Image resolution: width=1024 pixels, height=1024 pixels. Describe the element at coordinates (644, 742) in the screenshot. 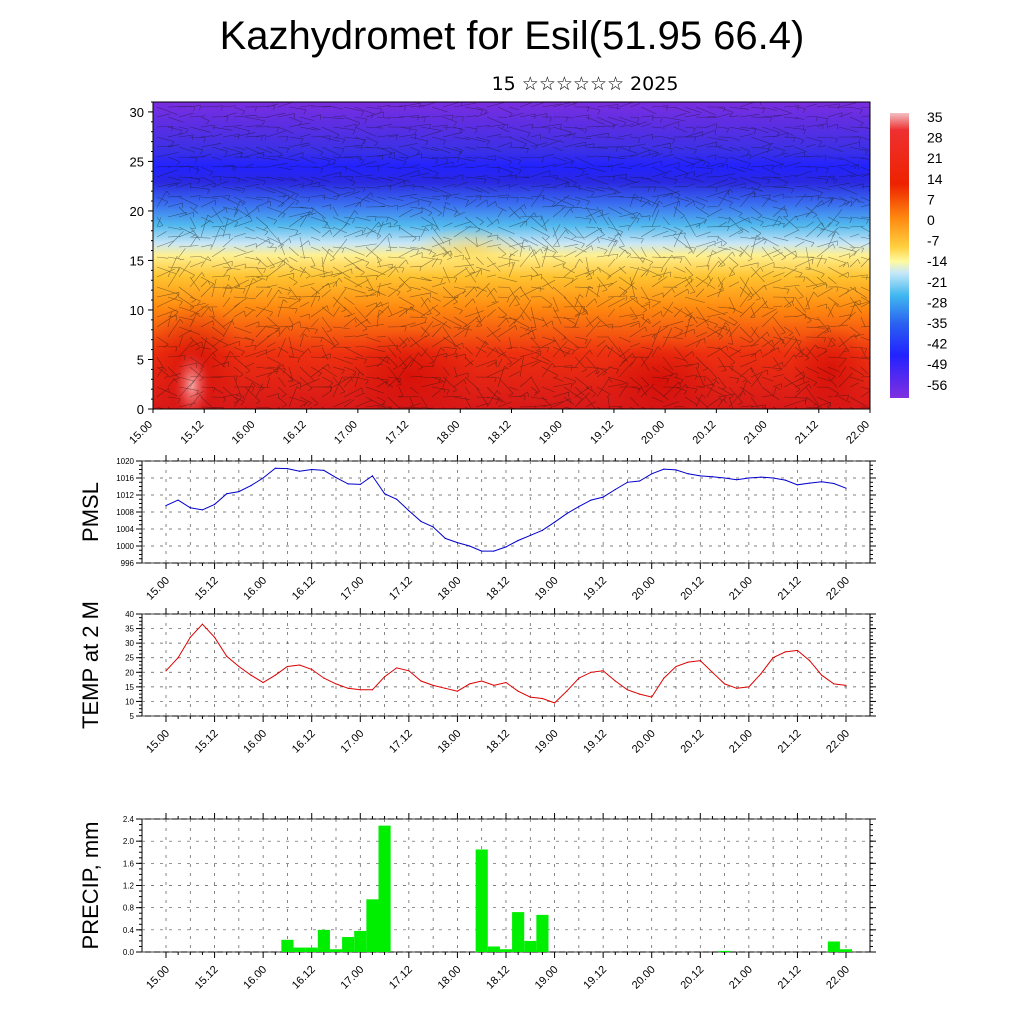

I see `temp-x-tick-label: 20.00` at that location.